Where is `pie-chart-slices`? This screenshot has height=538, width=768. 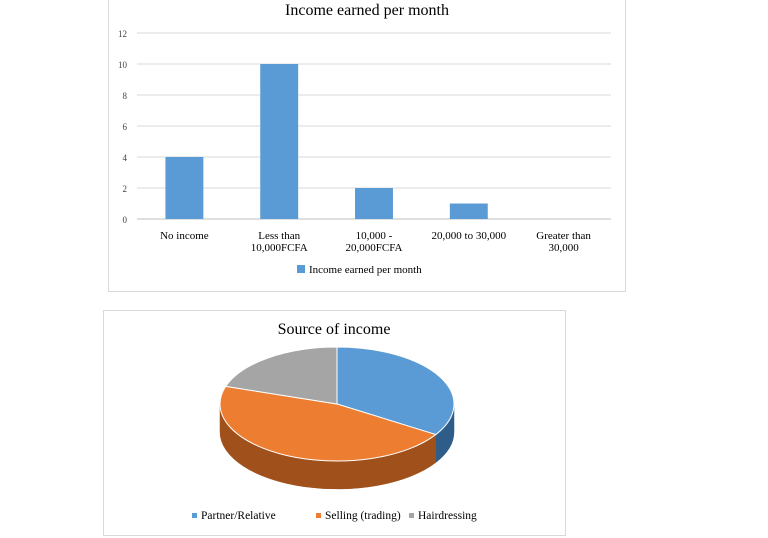 pie-chart-slices is located at coordinates (337, 404).